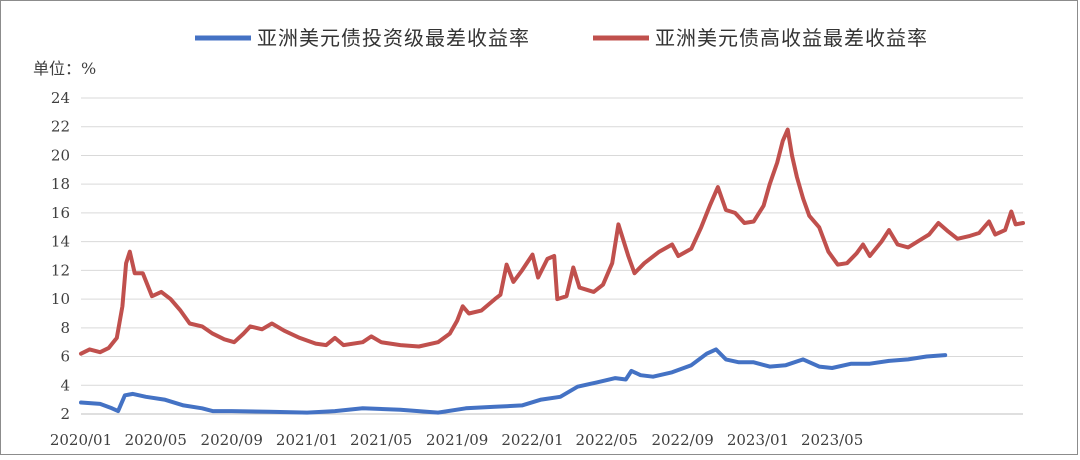 The width and height of the screenshot is (1080, 460). I want to click on x-tick-label: 2020/05, so click(156, 440).